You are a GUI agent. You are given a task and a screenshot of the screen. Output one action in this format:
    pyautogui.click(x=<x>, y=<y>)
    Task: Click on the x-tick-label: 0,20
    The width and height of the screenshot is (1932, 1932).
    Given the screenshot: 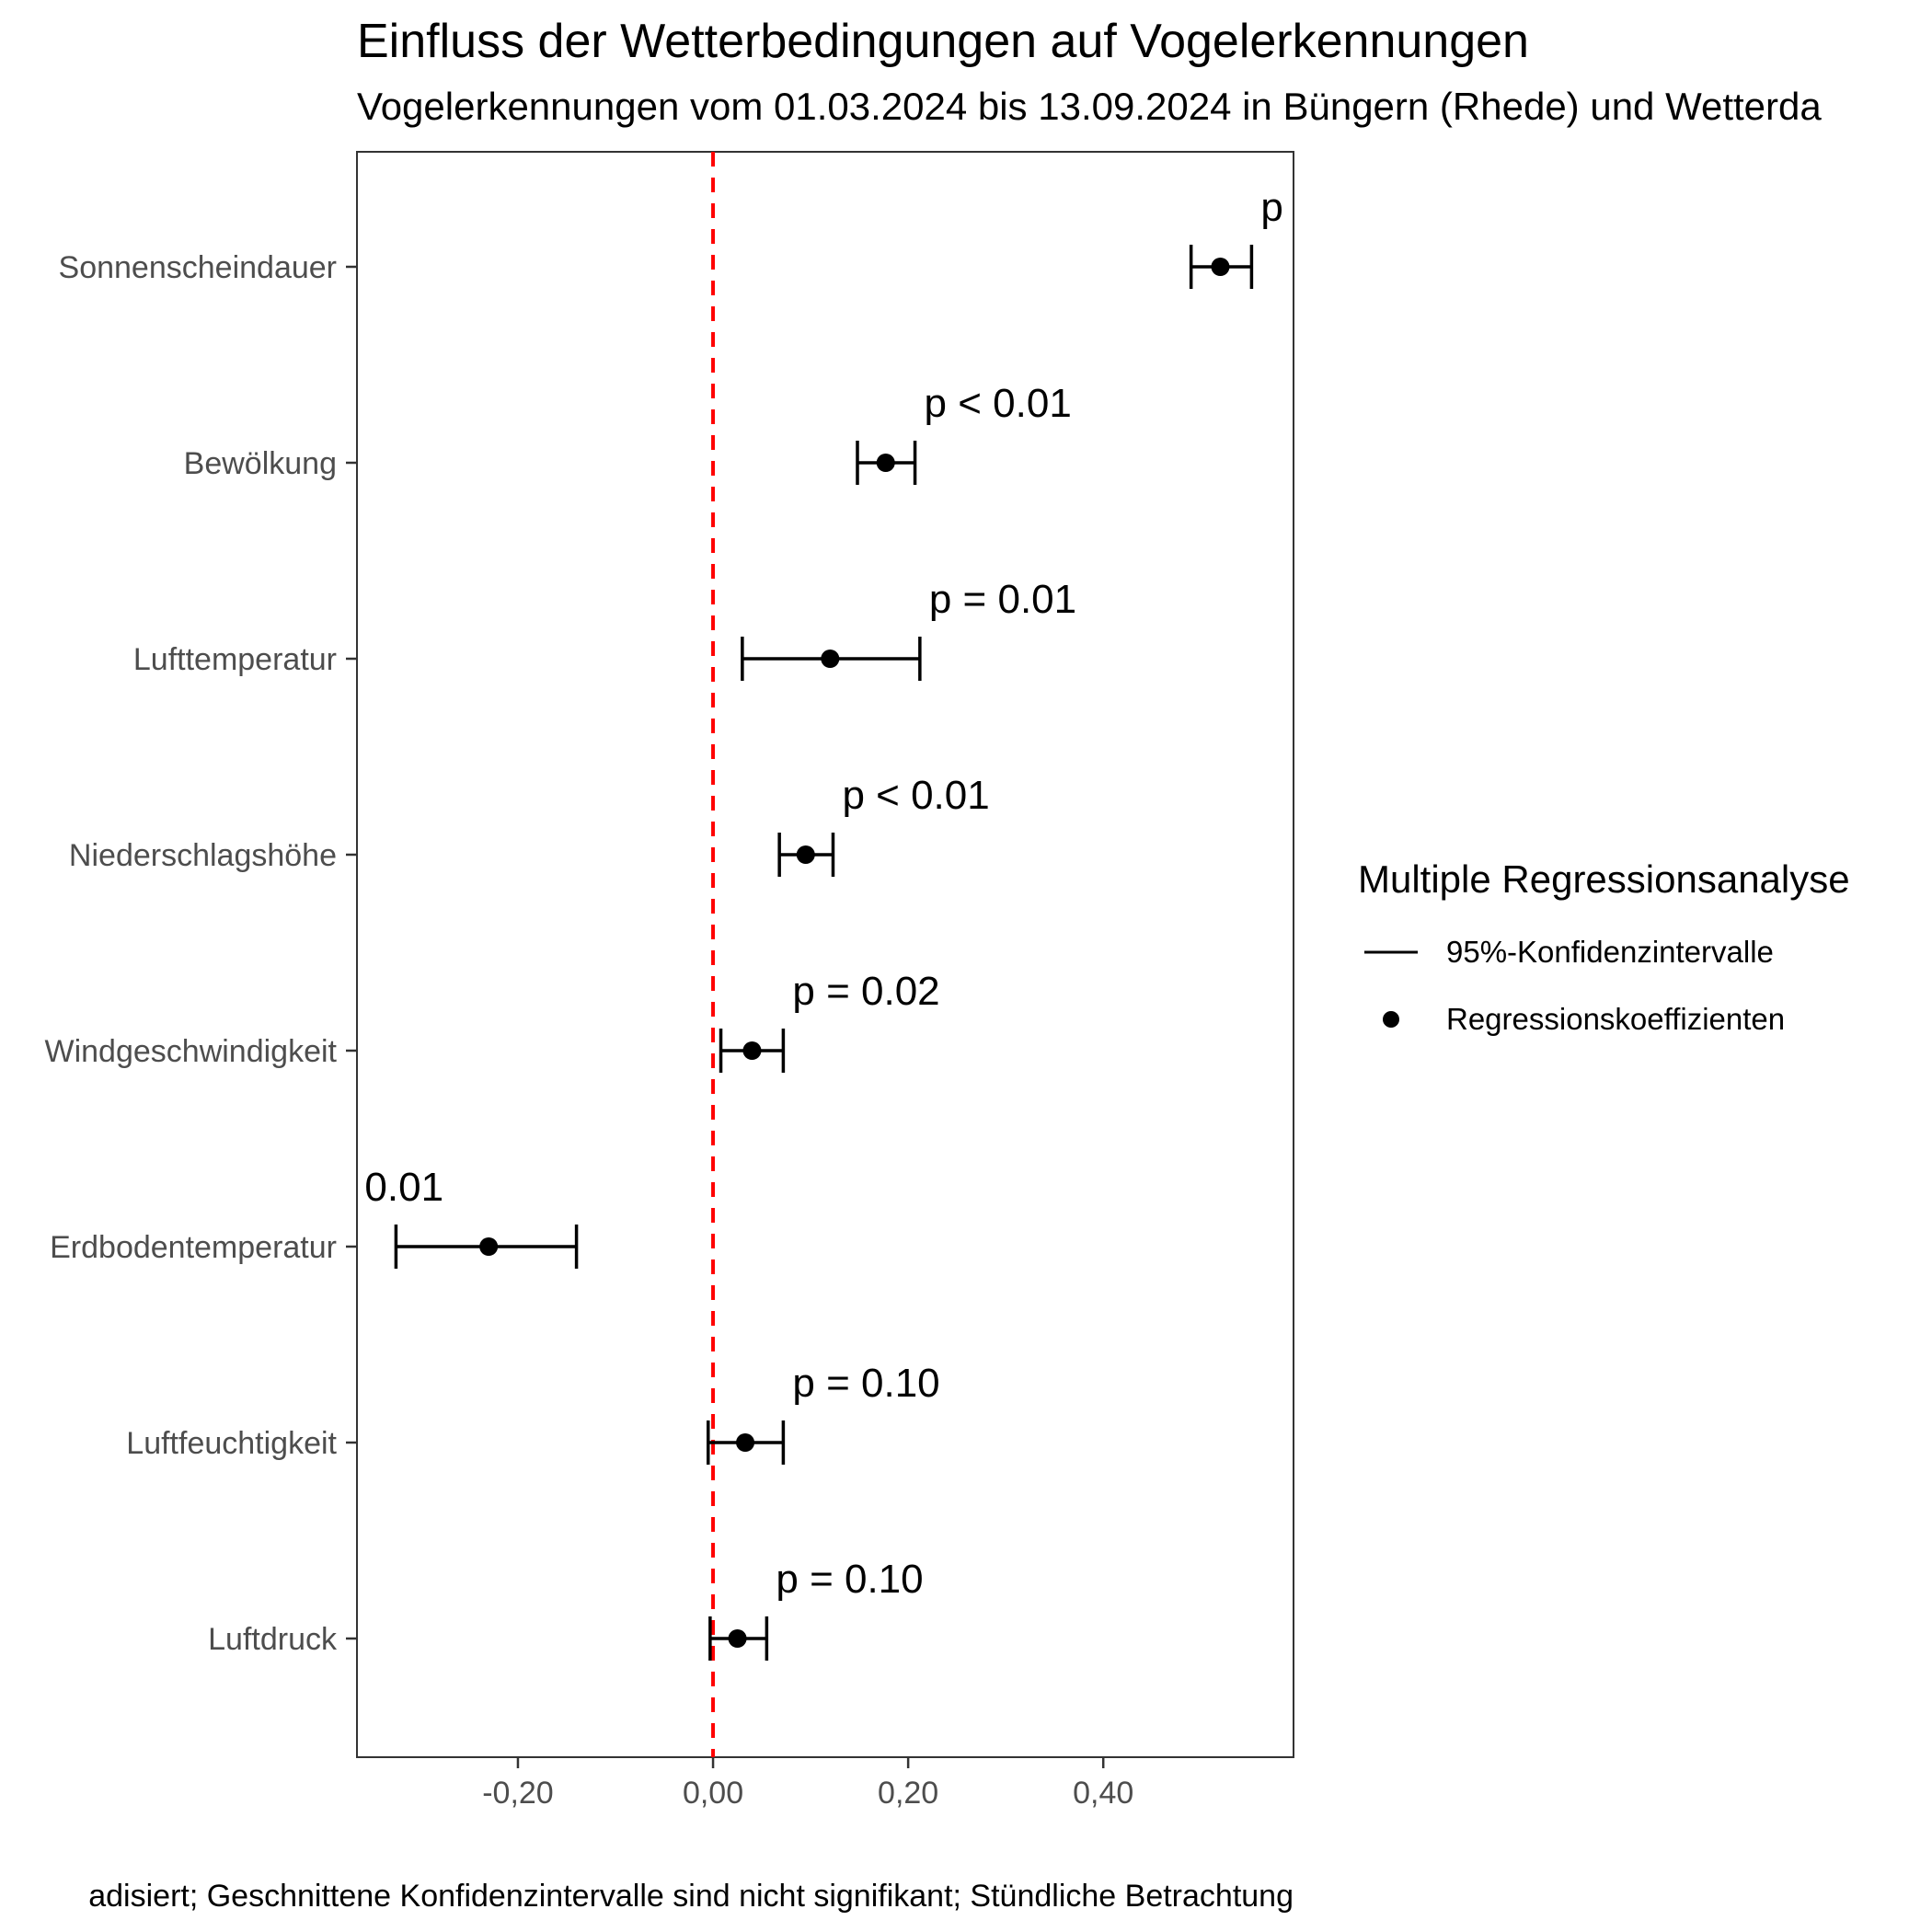 What is the action you would take?
    pyautogui.click(x=908, y=1793)
    